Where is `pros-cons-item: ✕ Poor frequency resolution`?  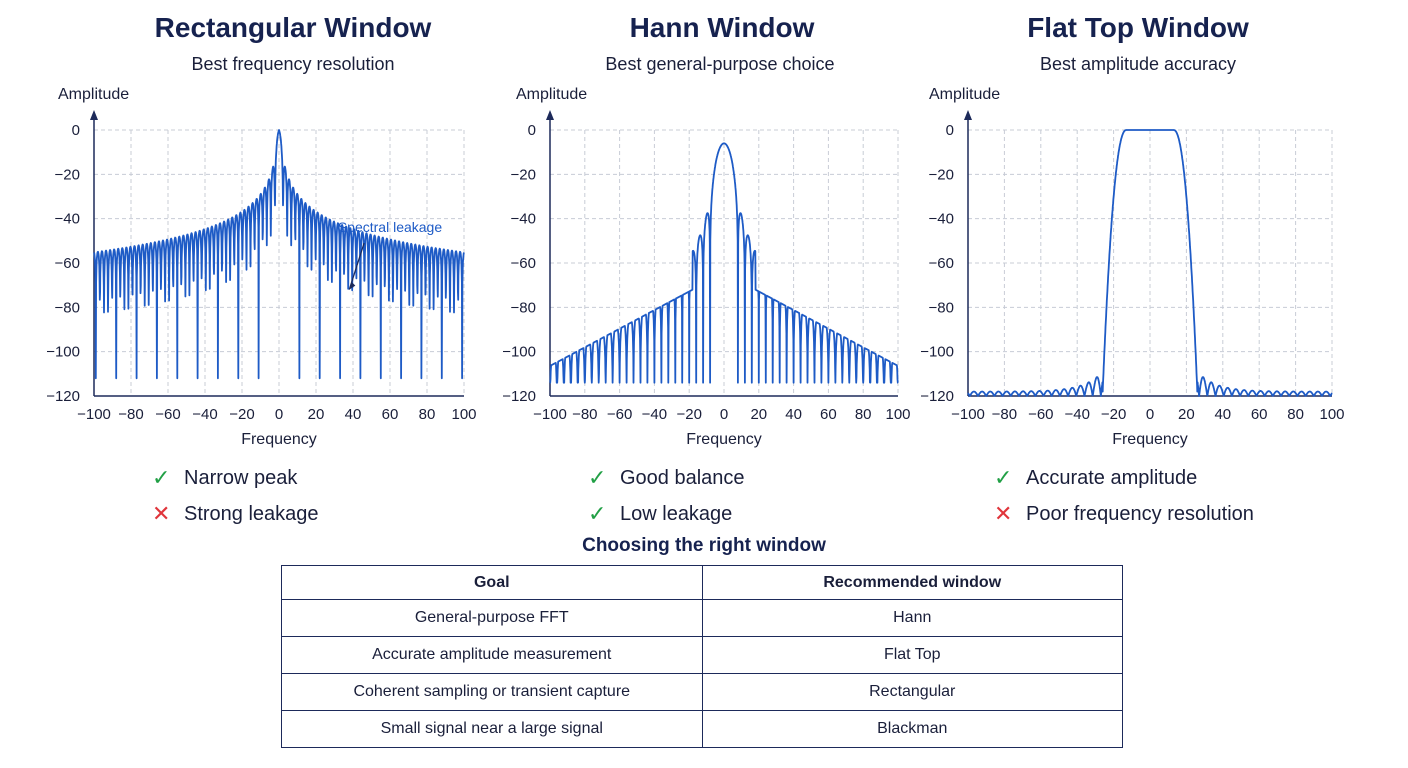
pros-cons-item: ✕ Poor frequency resolution is located at coordinates (1124, 514).